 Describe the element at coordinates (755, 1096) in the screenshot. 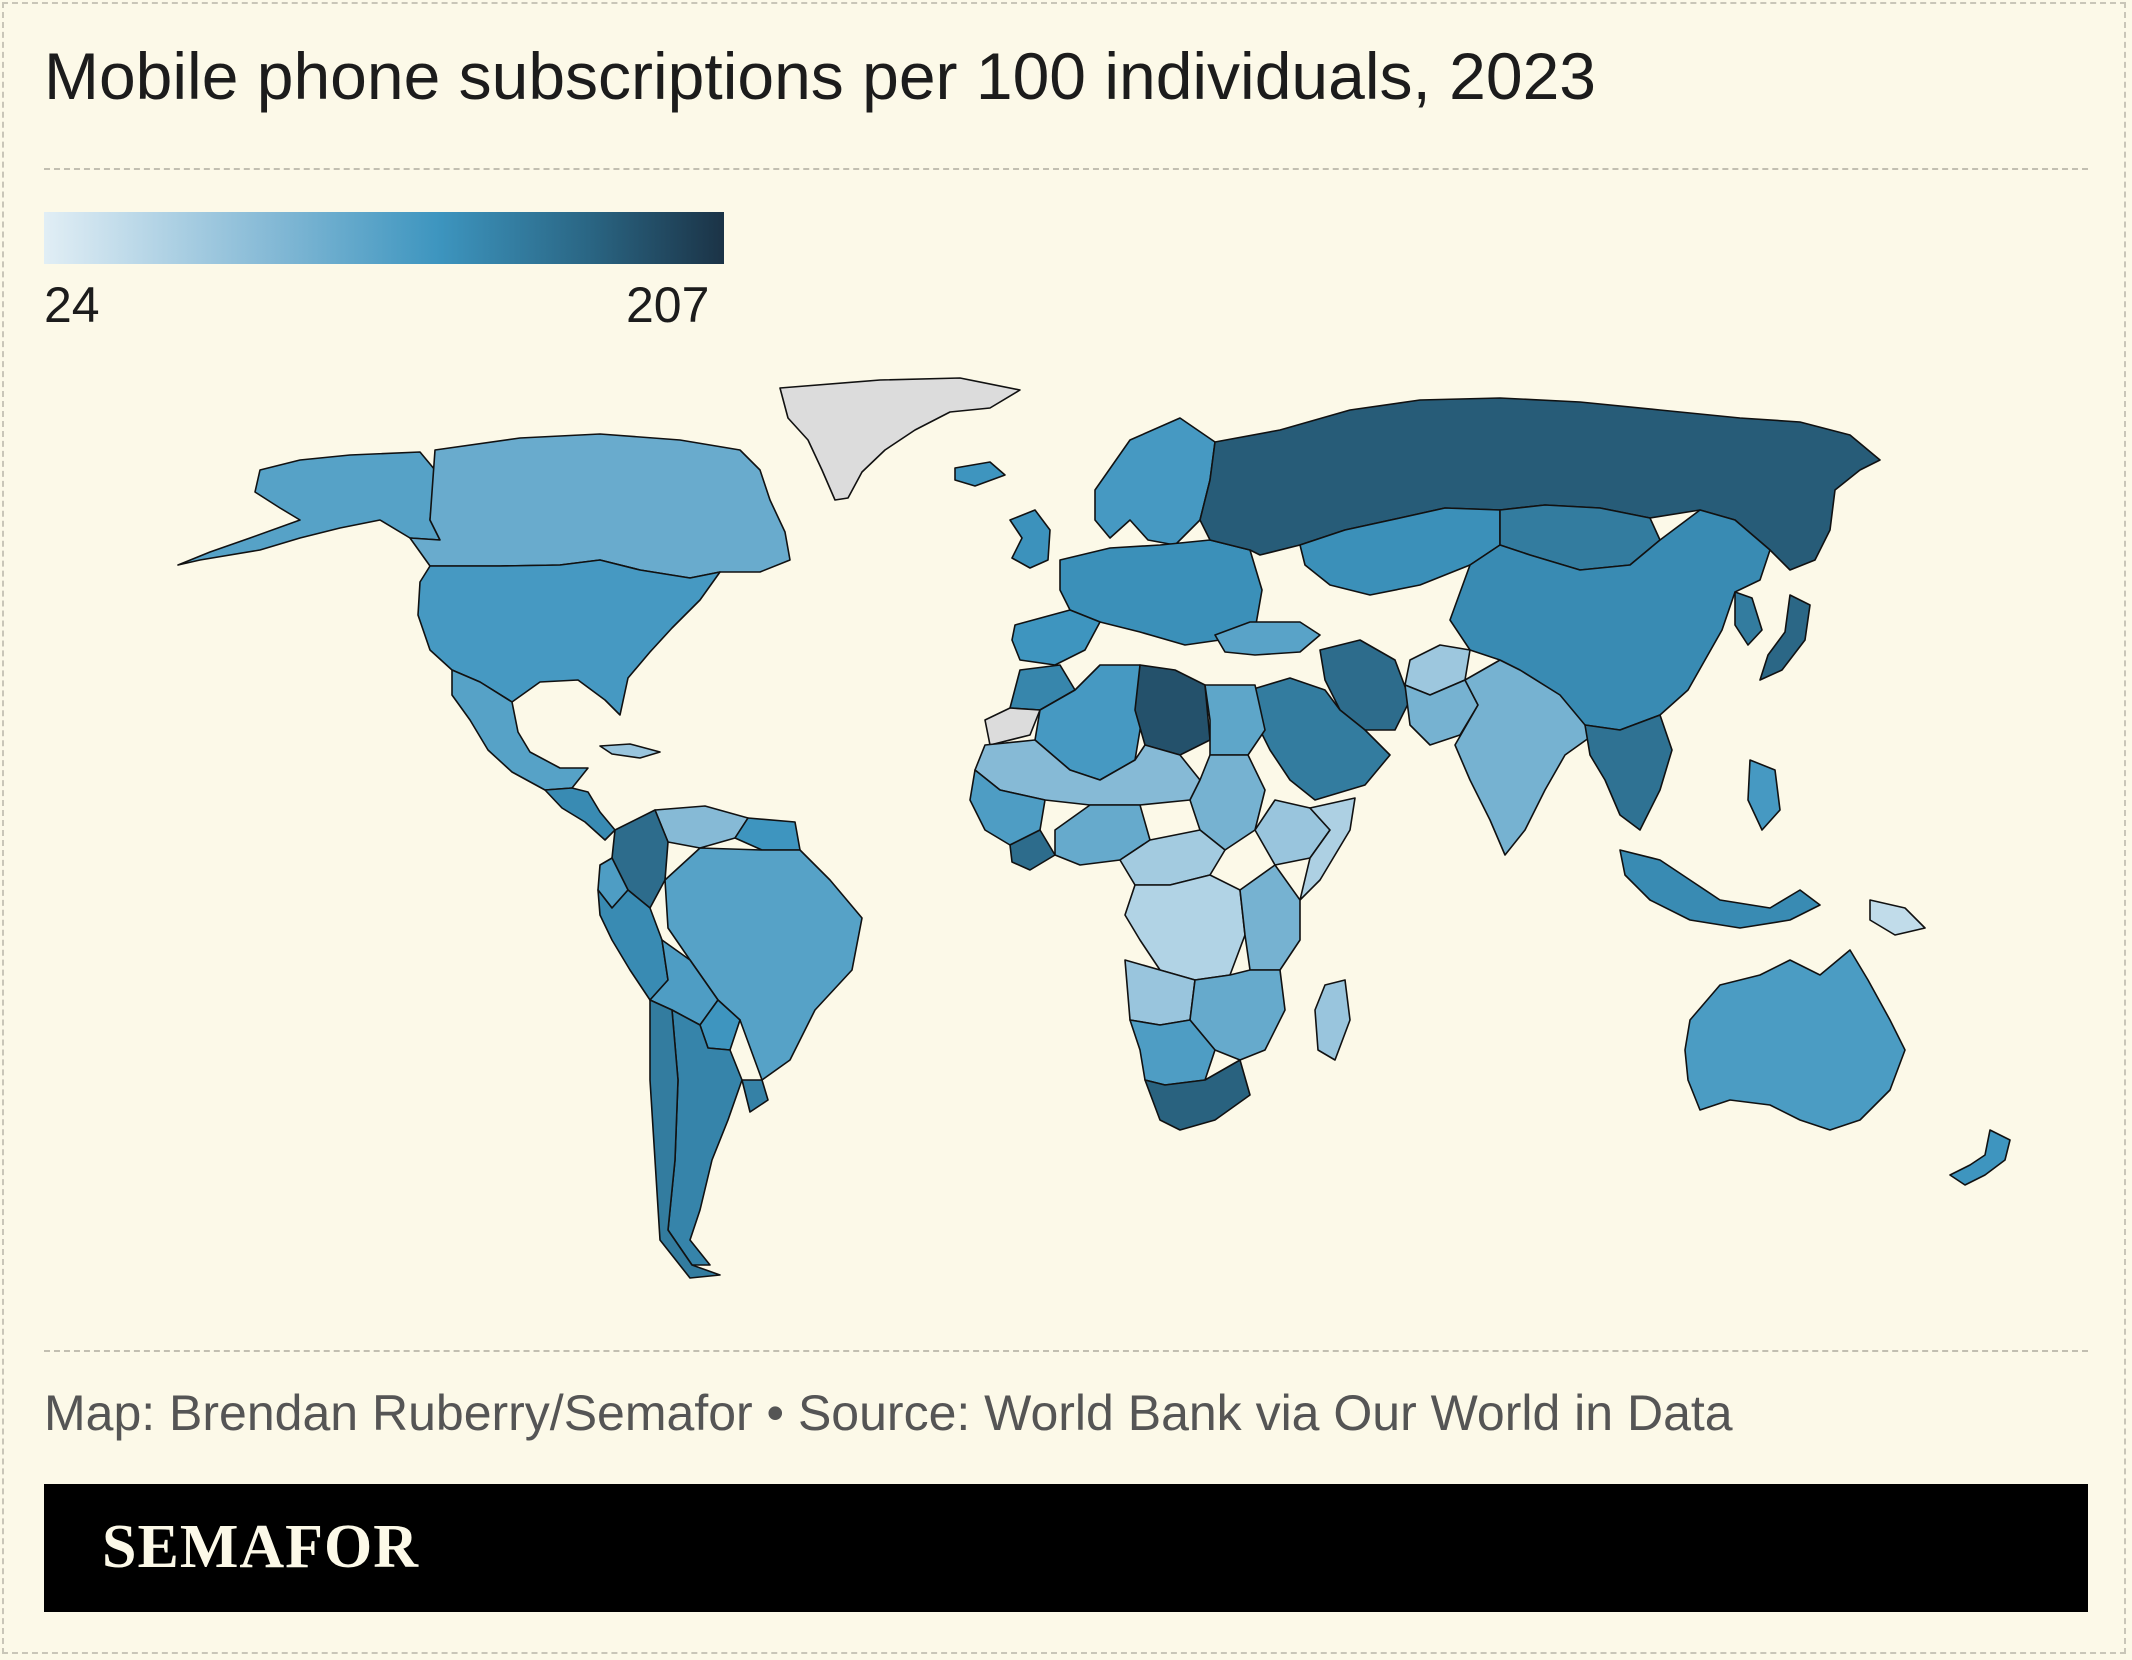

I see `region-uruguay` at that location.